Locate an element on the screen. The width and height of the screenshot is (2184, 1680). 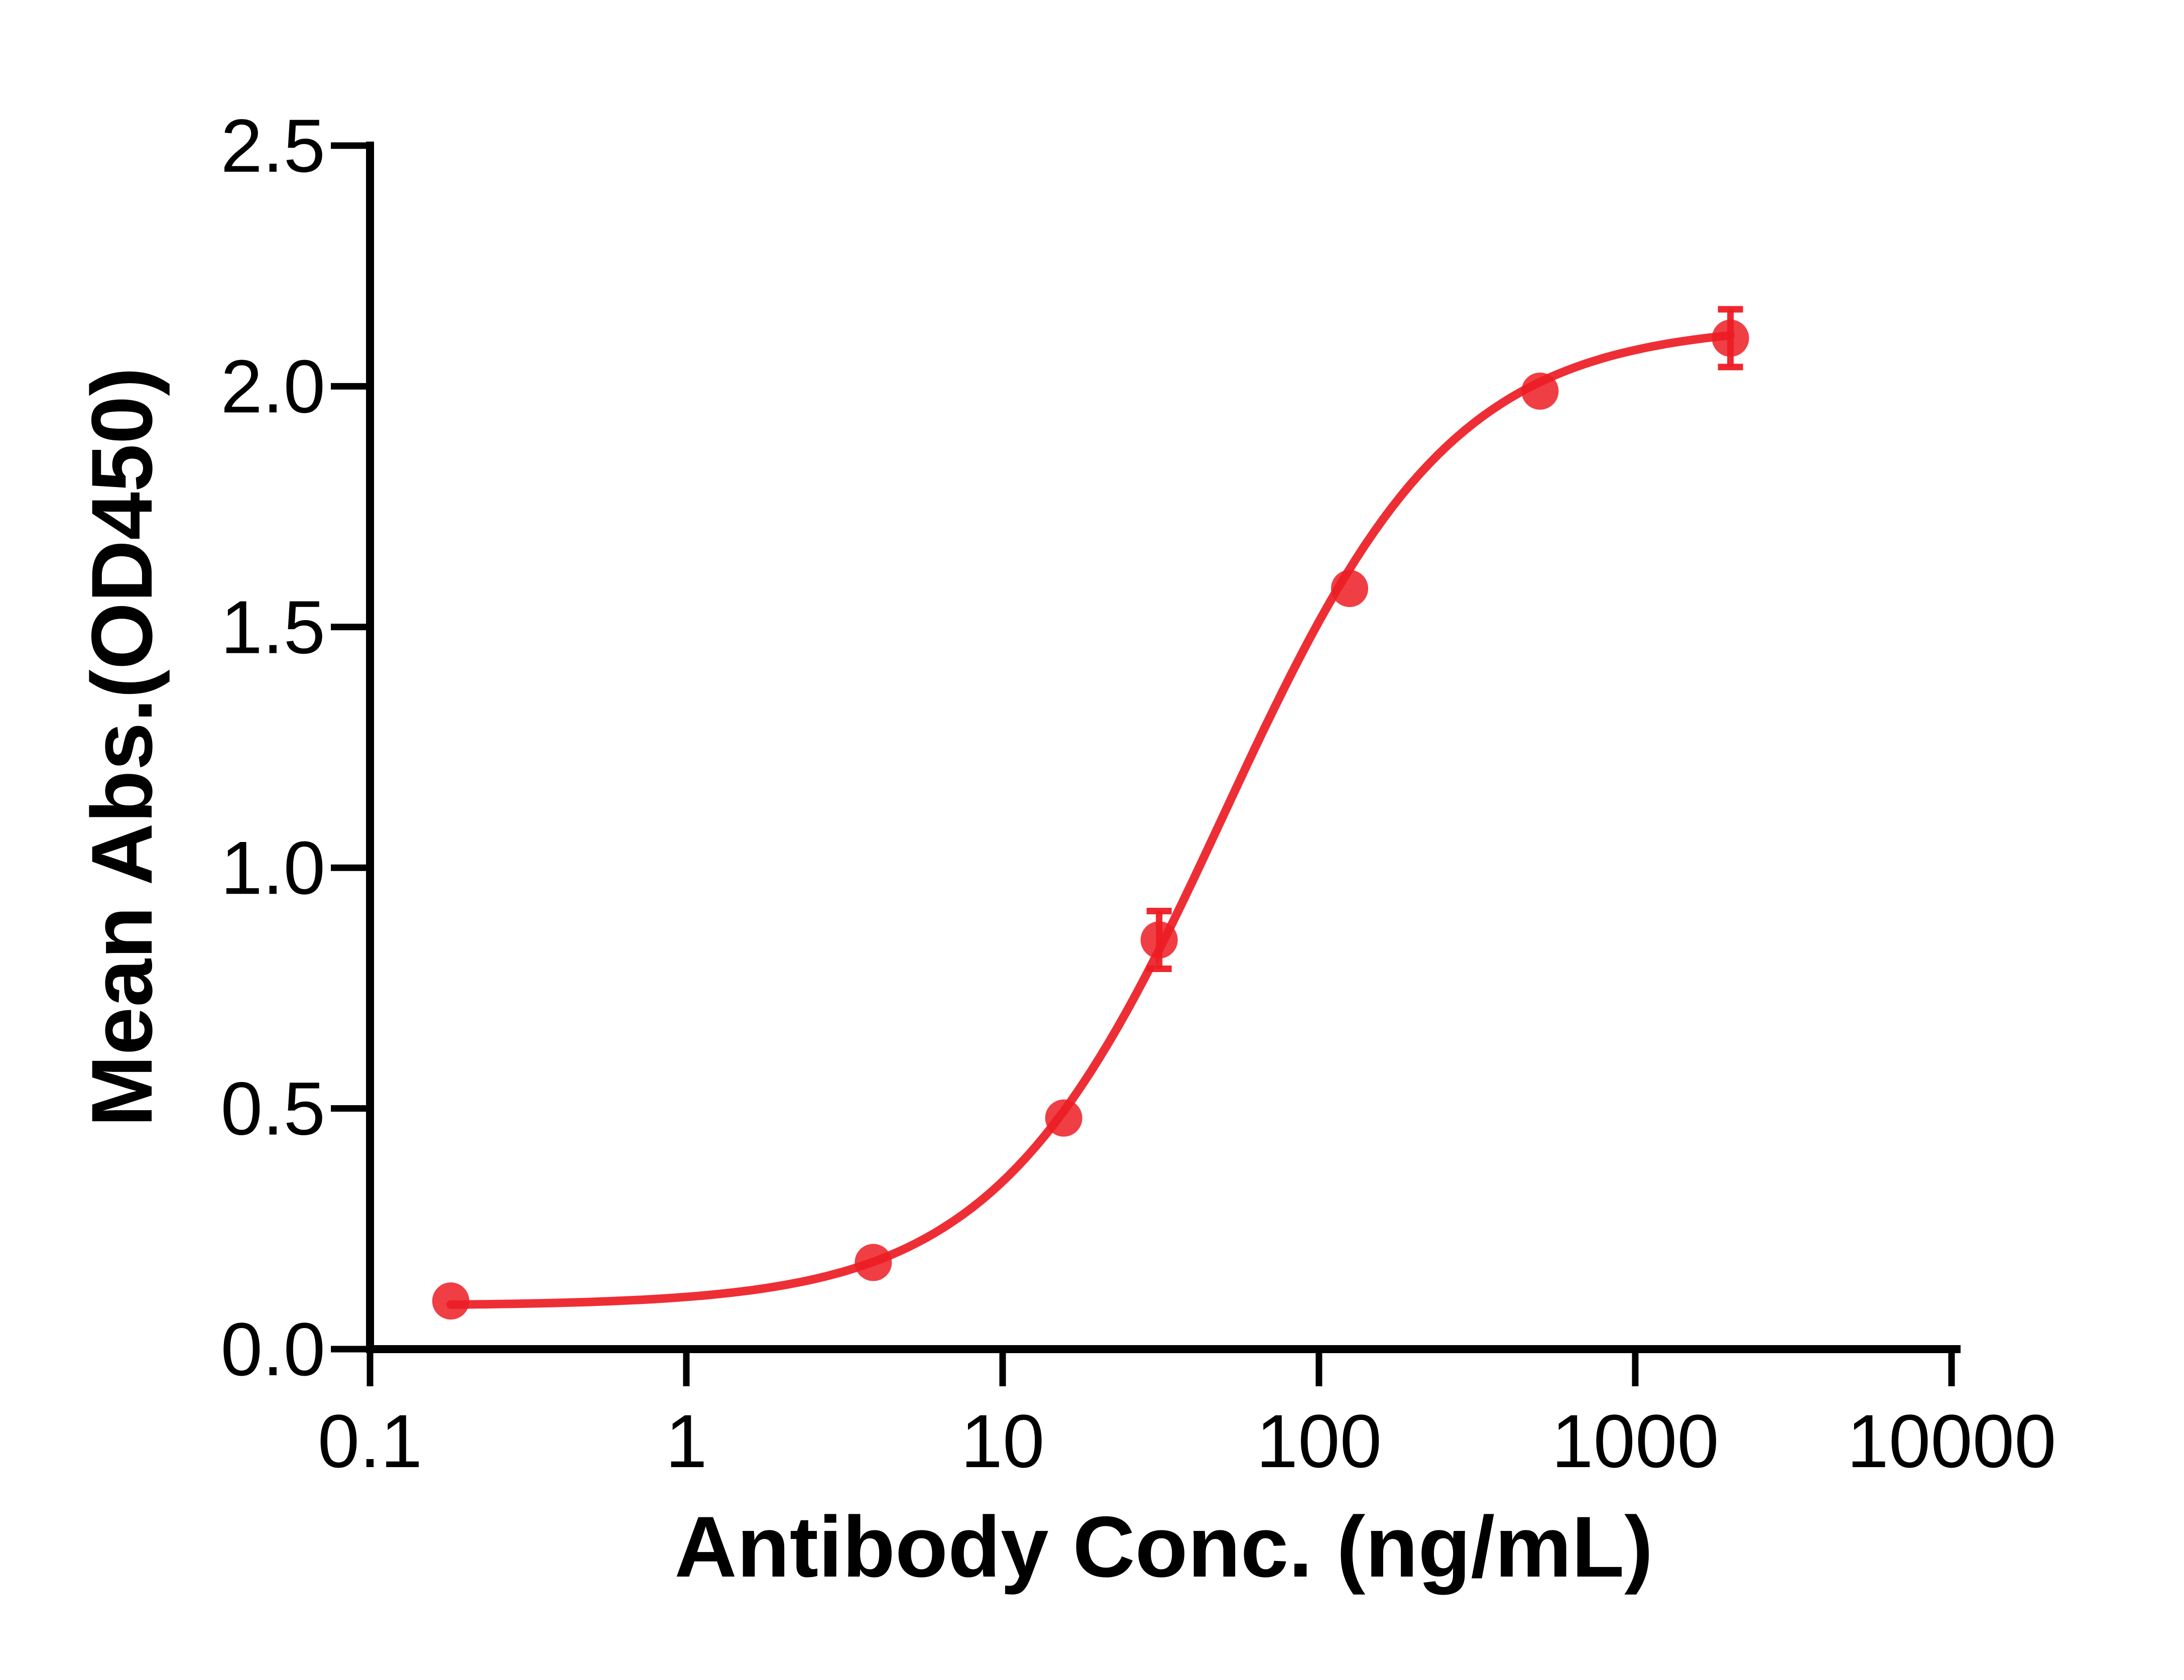
x-tick-label: 1 is located at coordinates (686, 1441).